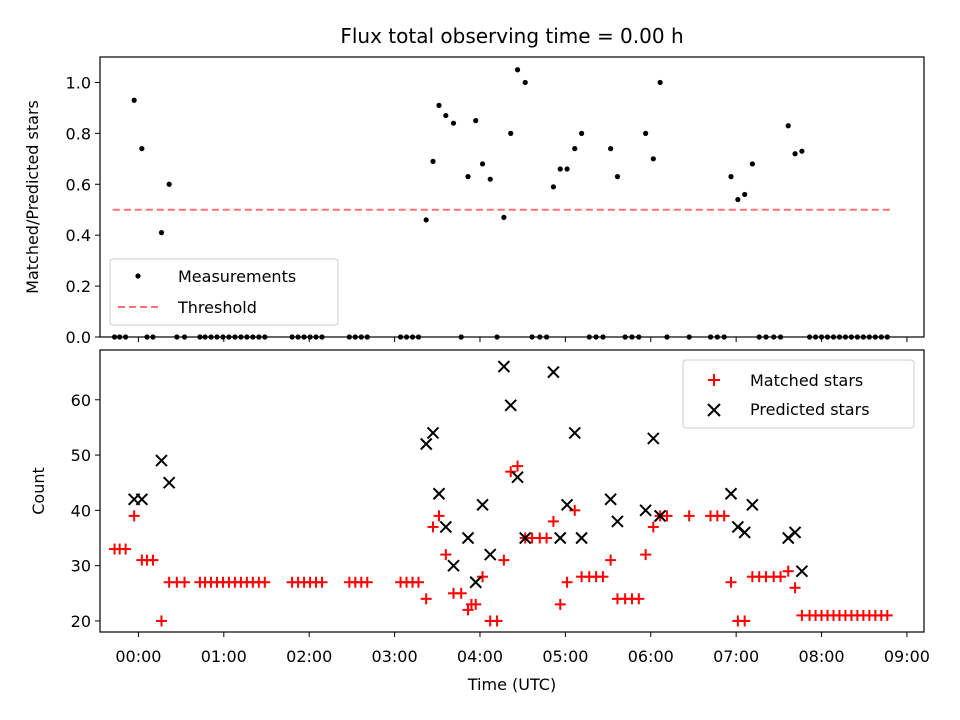  What do you see at coordinates (217, 307) in the screenshot?
I see `legend-label-threshold: Threshold` at bounding box center [217, 307].